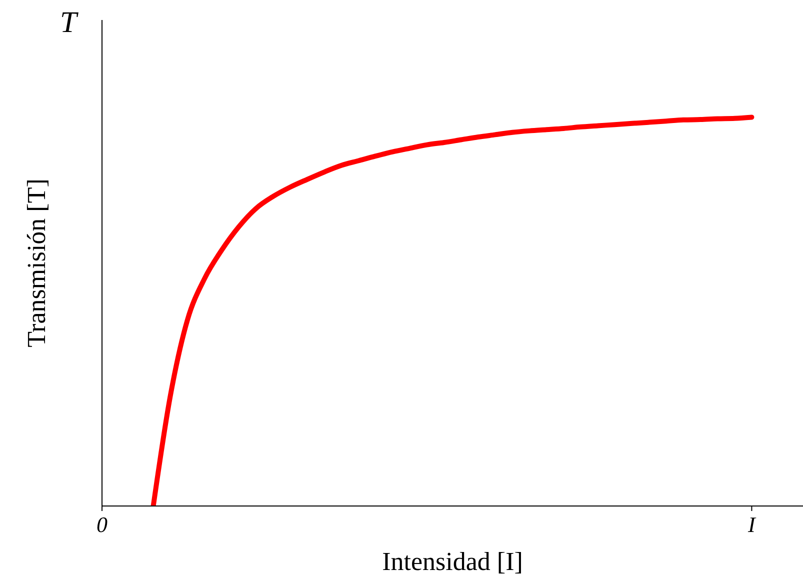 Image resolution: width=803 pixels, height=583 pixels. I want to click on x-tick-label: 0, so click(102, 524).